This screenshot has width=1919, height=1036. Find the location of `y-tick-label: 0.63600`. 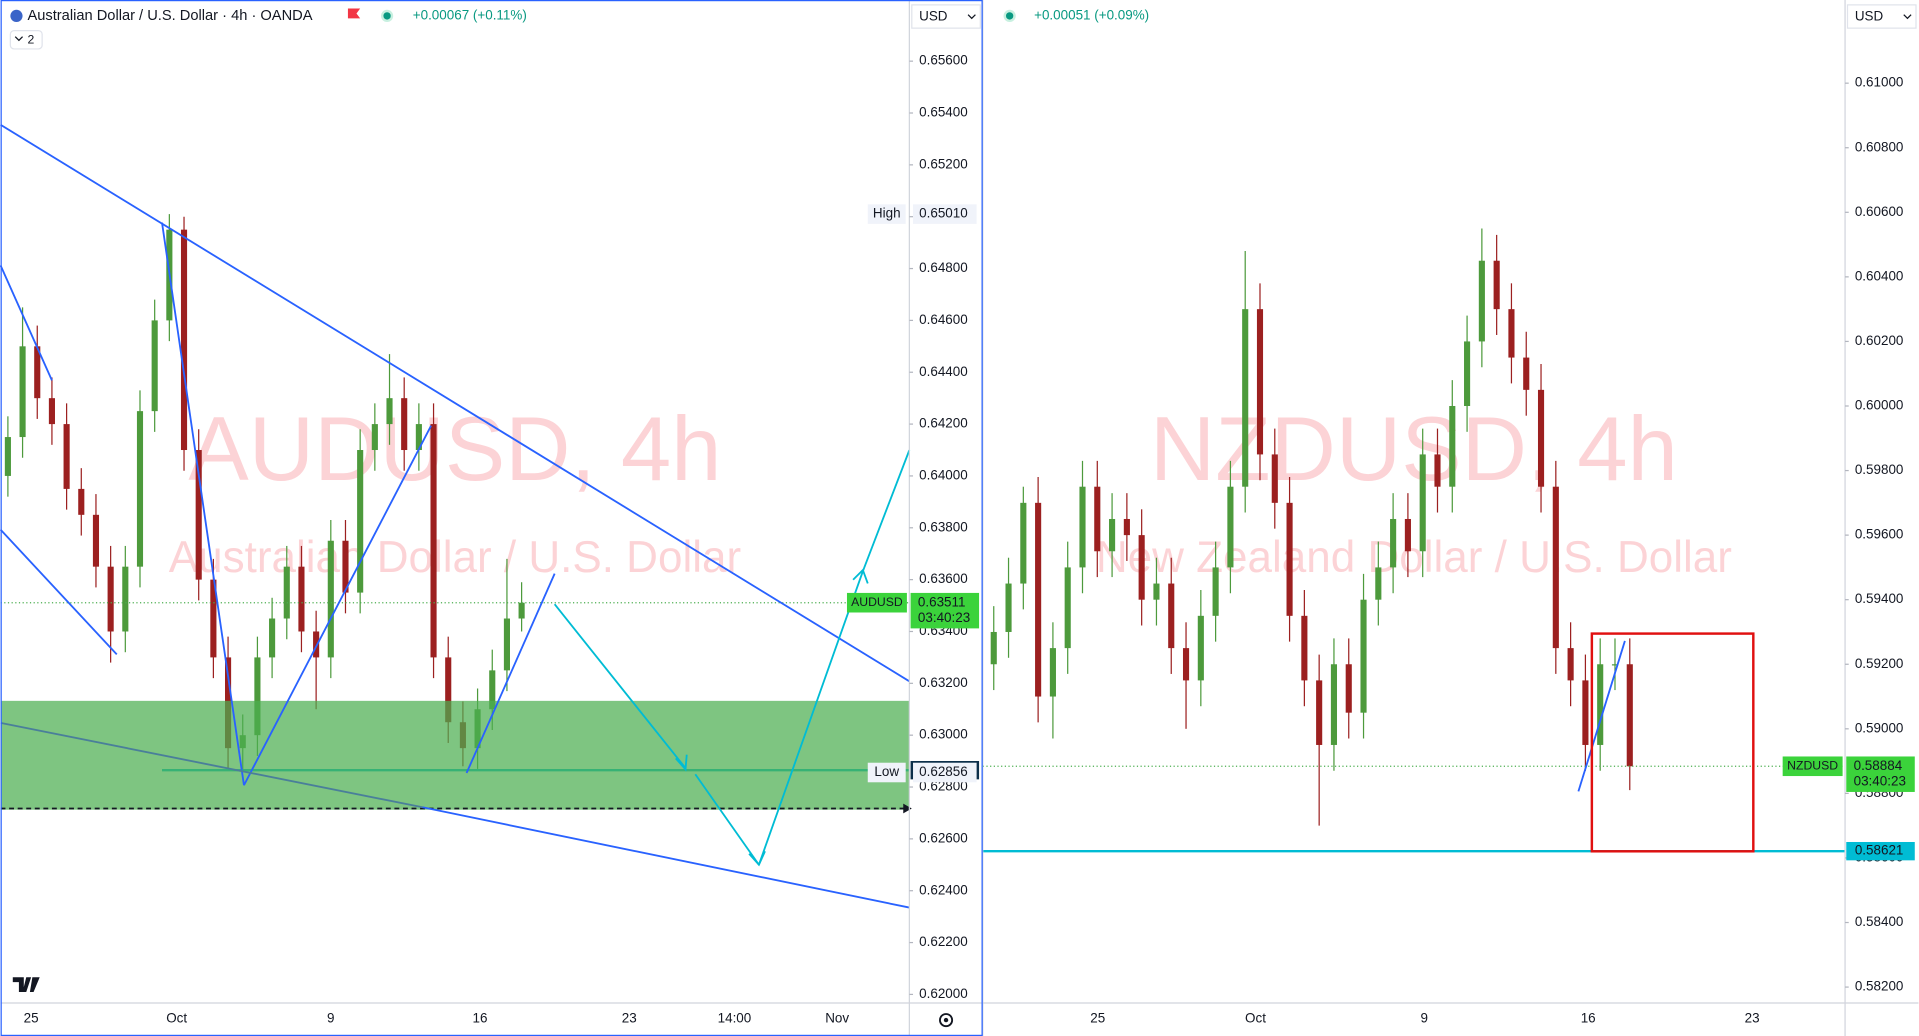

y-tick-label: 0.63600 is located at coordinates (943, 578).